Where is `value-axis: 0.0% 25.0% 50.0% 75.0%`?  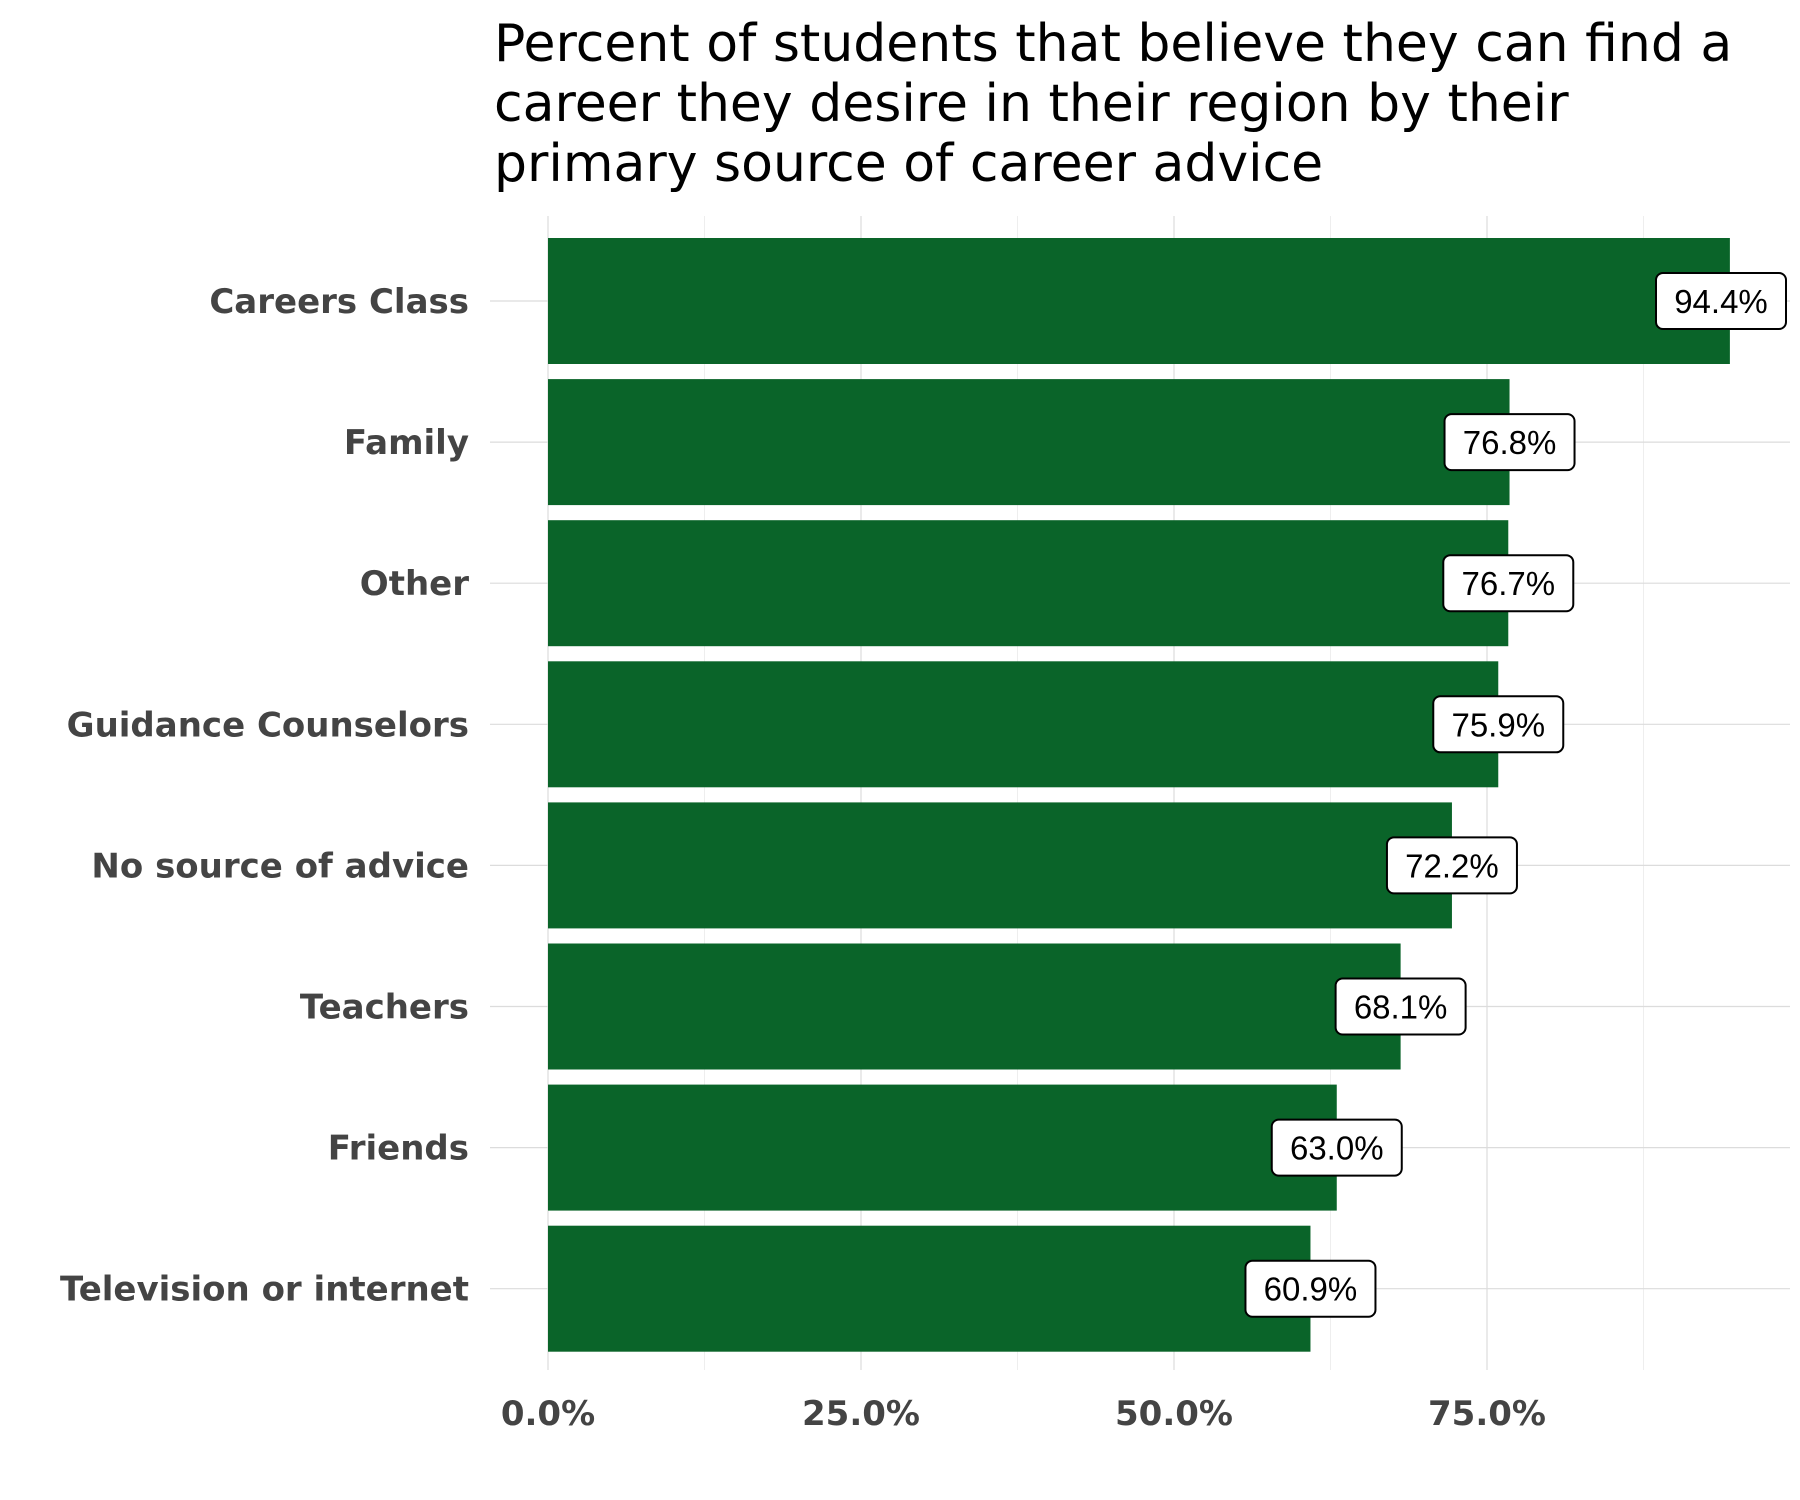
value-axis: 0.0% 25.0% 50.0% 75.0% is located at coordinates (1023, 1414).